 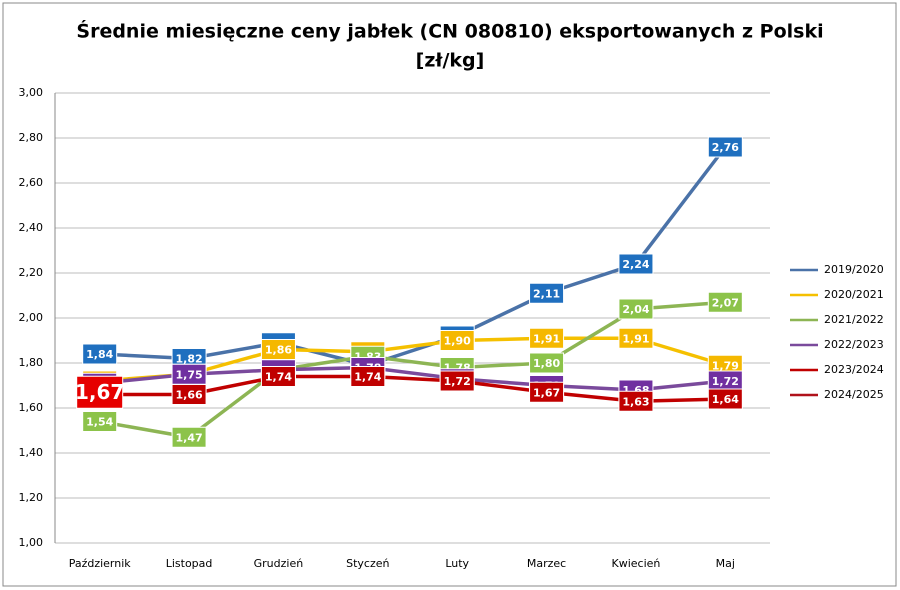 I want to click on data-label: 1,63, so click(x=635, y=401).